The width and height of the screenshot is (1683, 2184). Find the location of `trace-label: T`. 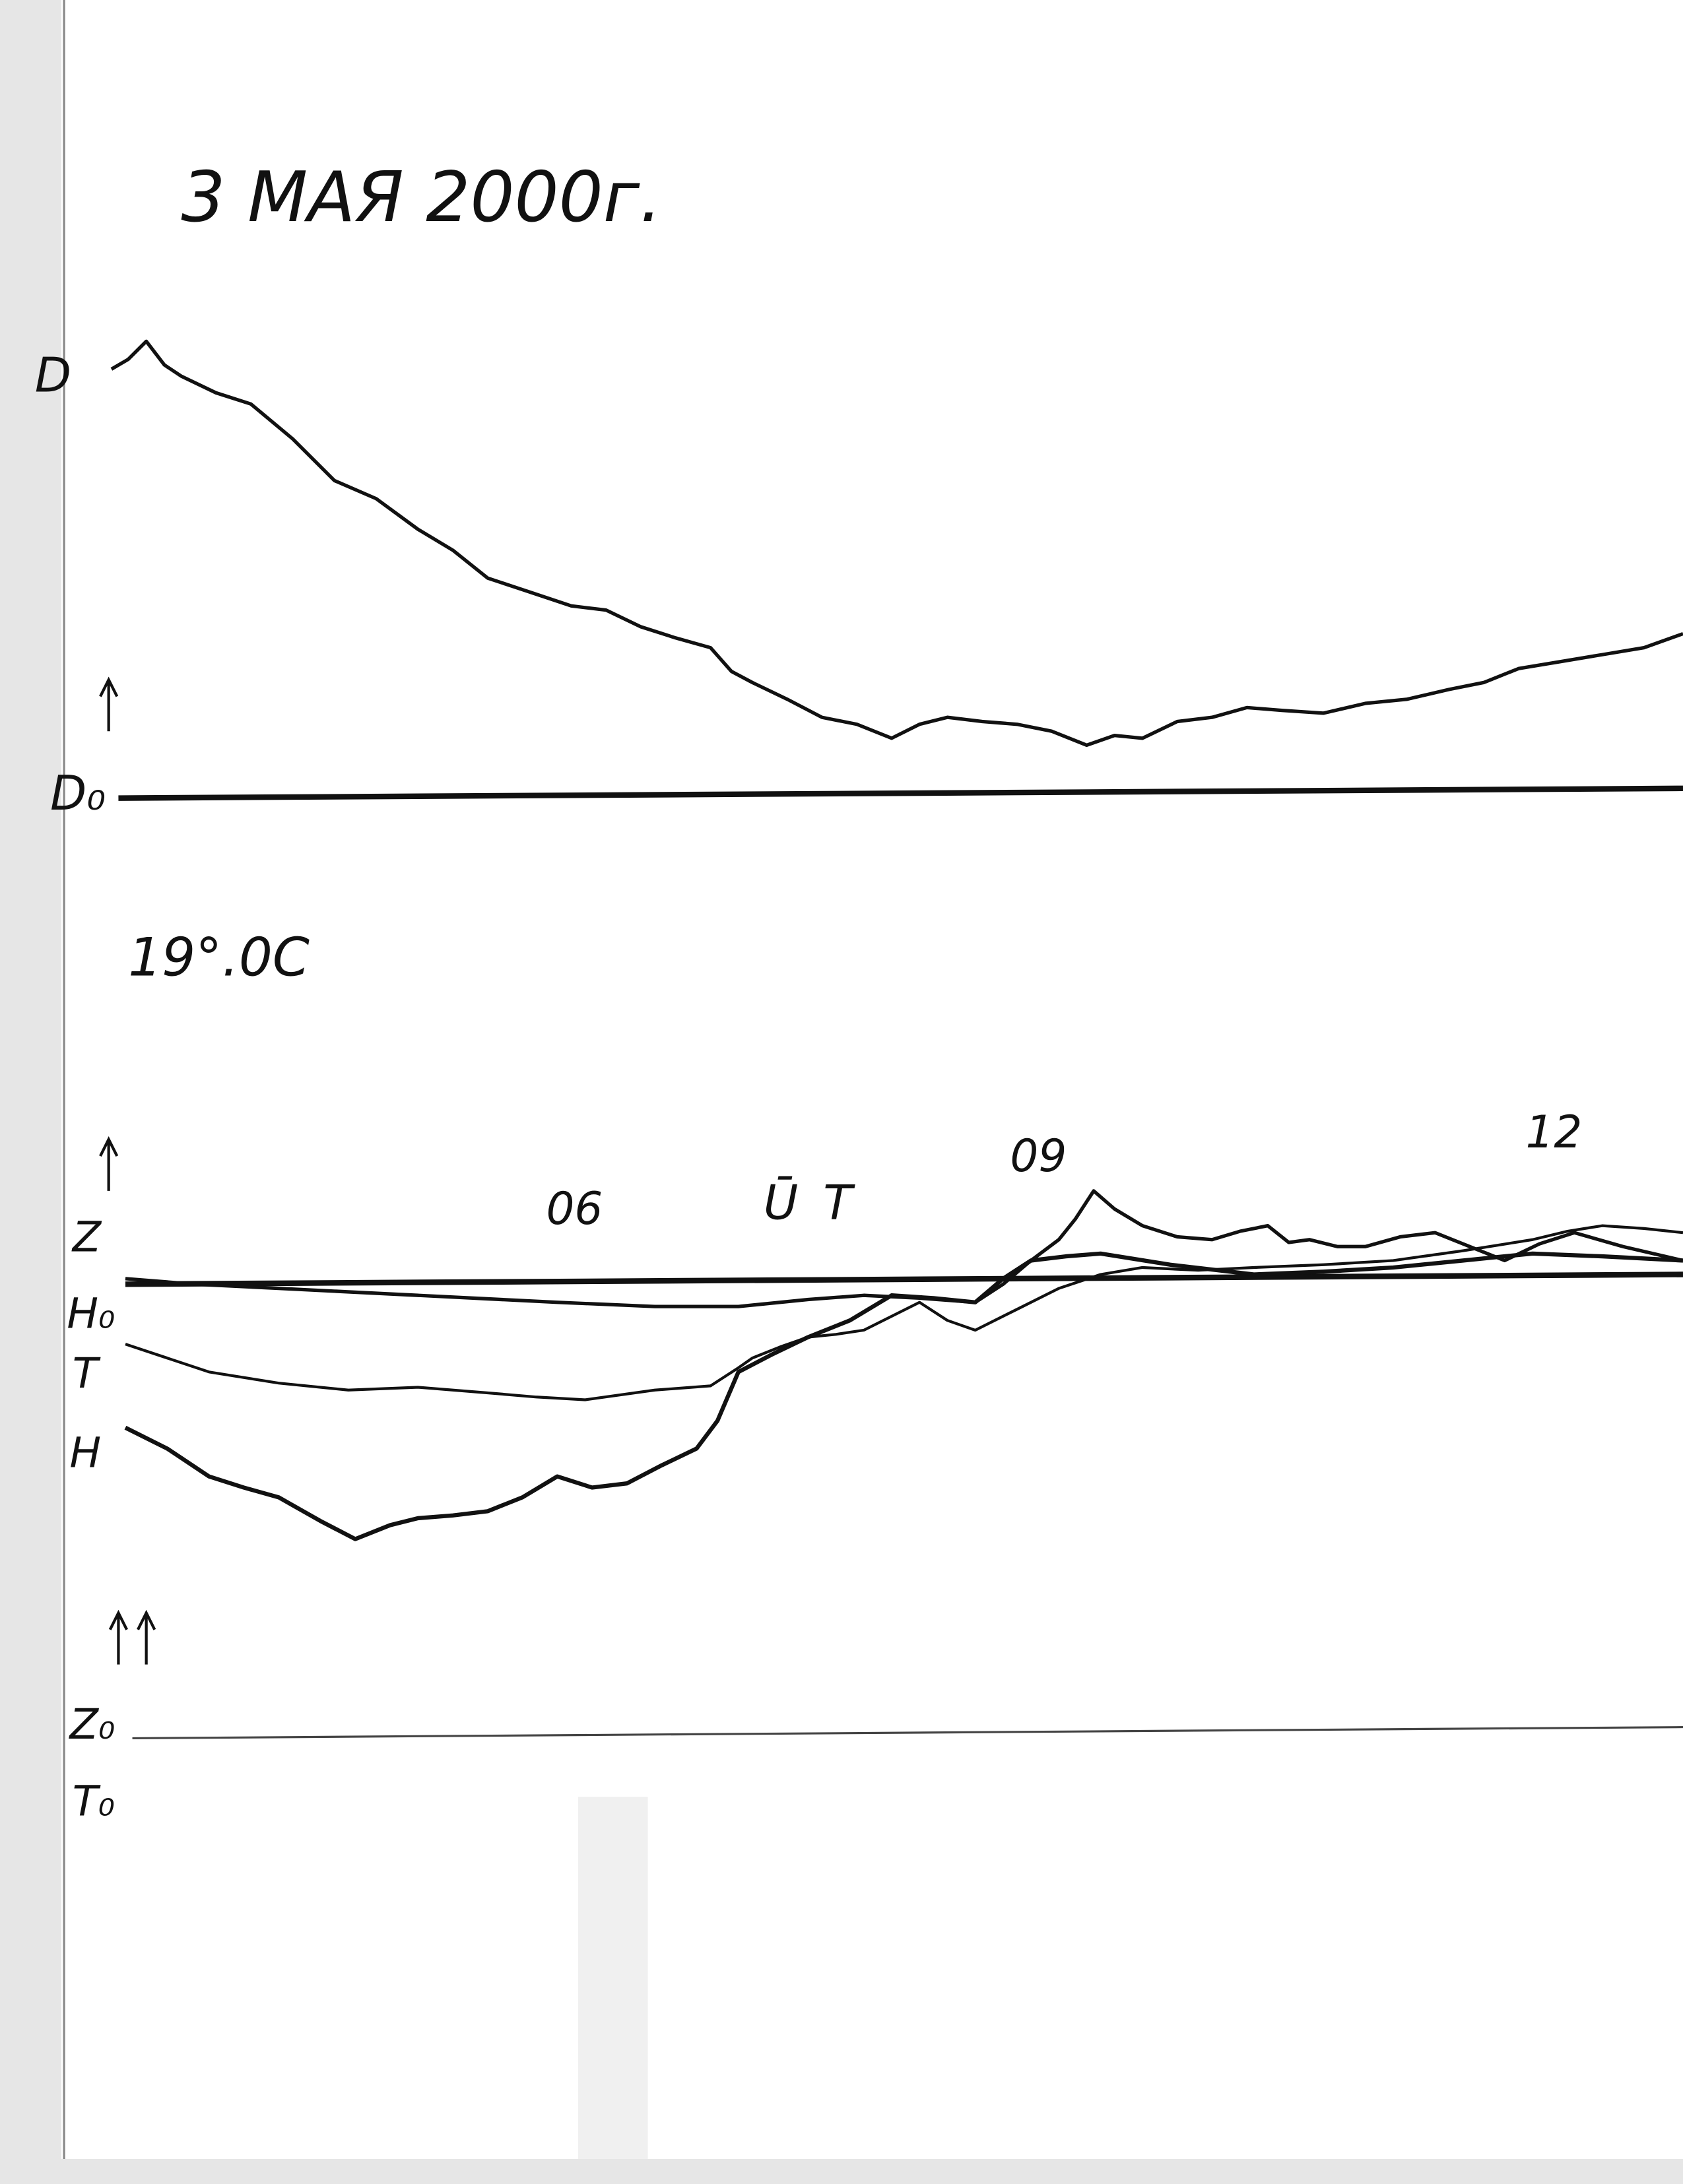

trace-label: T is located at coordinates (87, 1373).